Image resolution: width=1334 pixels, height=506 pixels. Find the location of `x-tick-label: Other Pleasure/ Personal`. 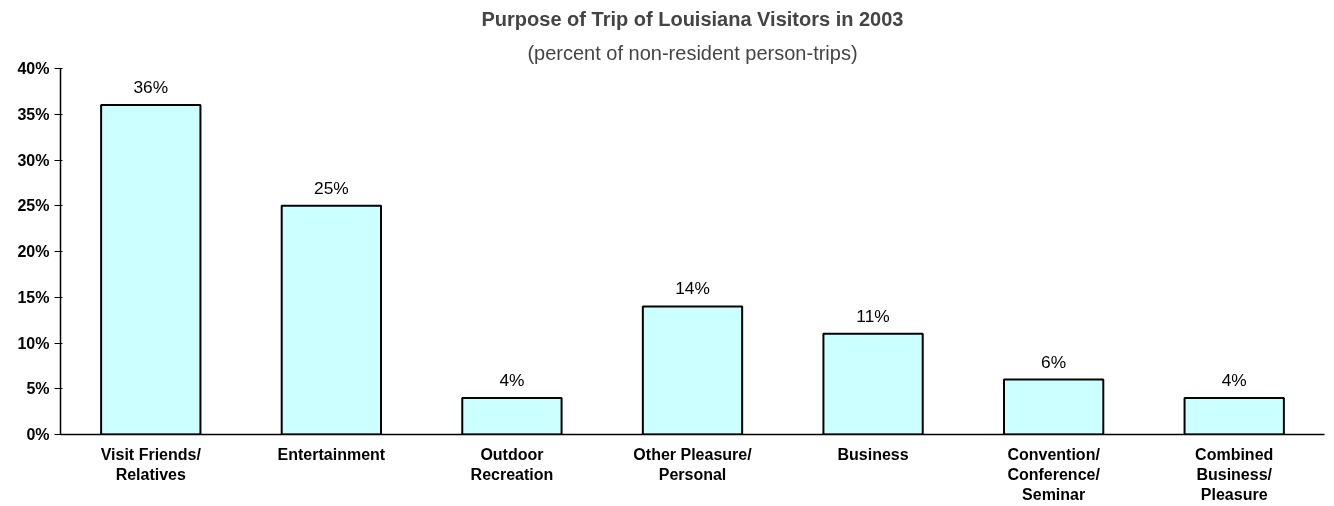

x-tick-label: Other Pleasure/ Personal is located at coordinates (693, 464).